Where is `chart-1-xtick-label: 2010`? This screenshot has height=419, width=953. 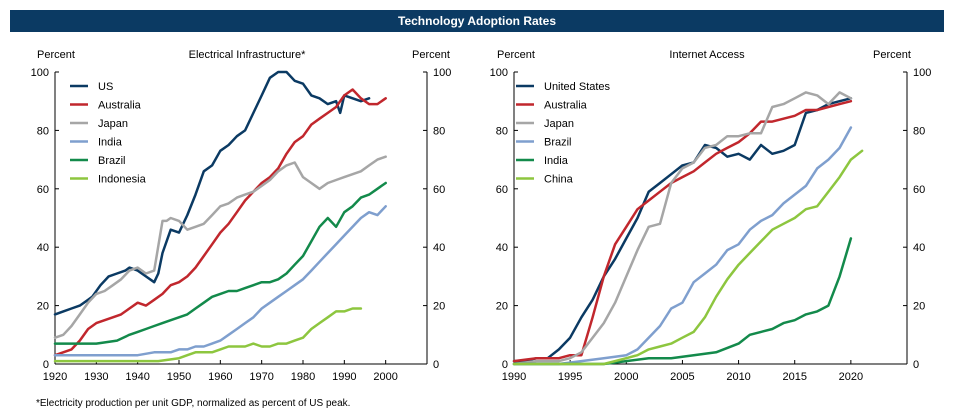 chart-1-xtick-label: 2010 is located at coordinates (738, 377).